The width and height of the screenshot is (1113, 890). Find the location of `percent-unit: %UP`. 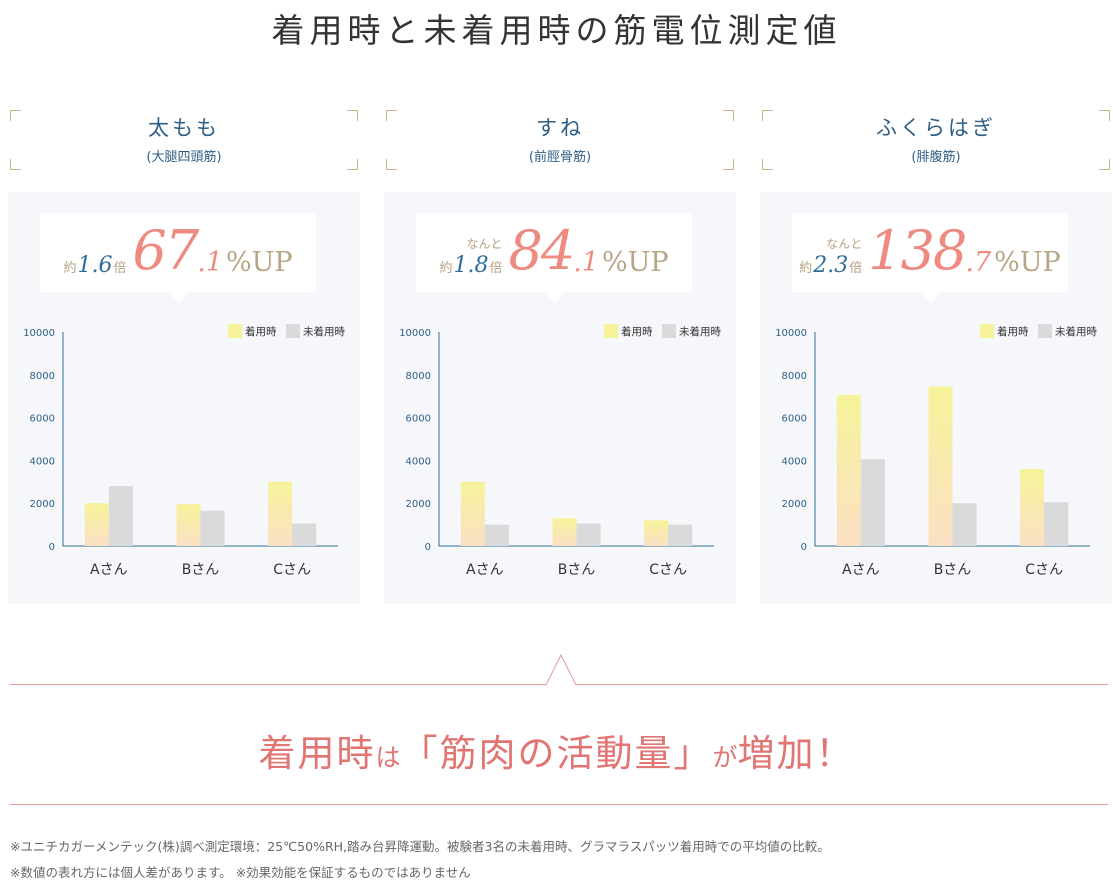

percent-unit: %UP is located at coordinates (259, 262).